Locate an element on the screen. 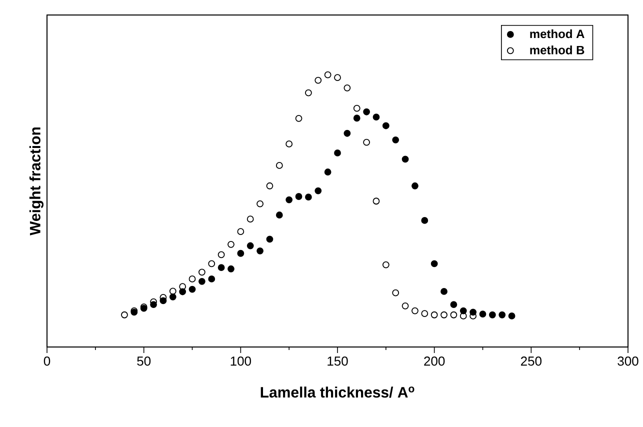 This screenshot has height=427, width=643. x-tick-label: 100 is located at coordinates (241, 361).